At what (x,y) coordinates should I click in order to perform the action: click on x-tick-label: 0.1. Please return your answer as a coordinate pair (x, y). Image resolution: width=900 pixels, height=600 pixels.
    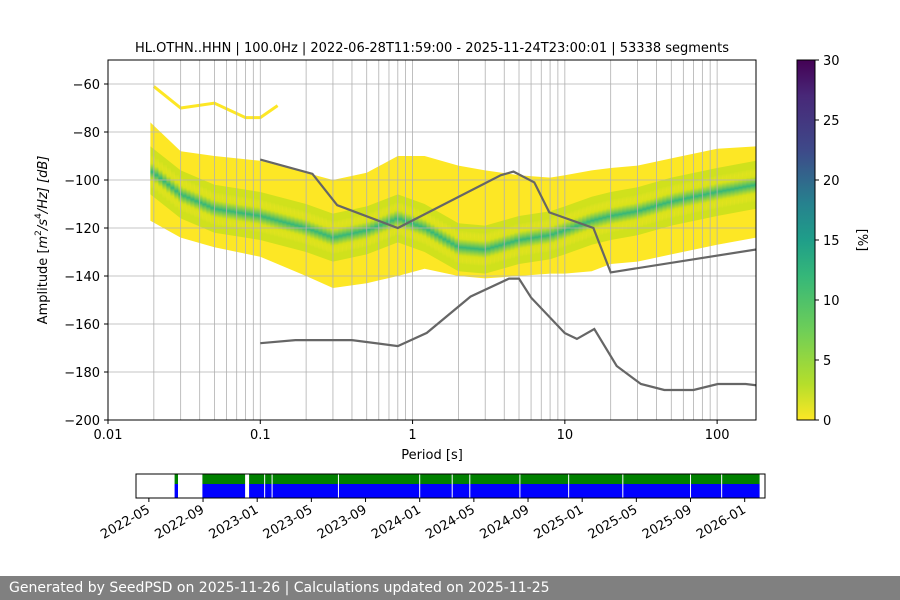
    Looking at the image, I should click on (260, 435).